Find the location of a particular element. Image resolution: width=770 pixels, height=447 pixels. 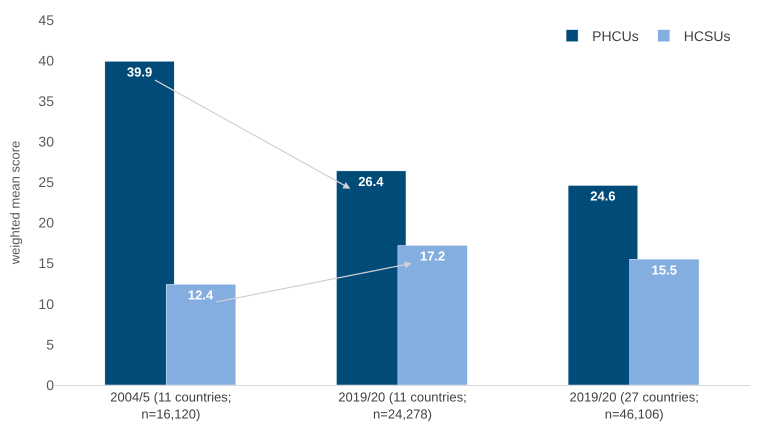

x-tick-label: 2019/20 (11 countries; n=24,278) is located at coordinates (402, 406).